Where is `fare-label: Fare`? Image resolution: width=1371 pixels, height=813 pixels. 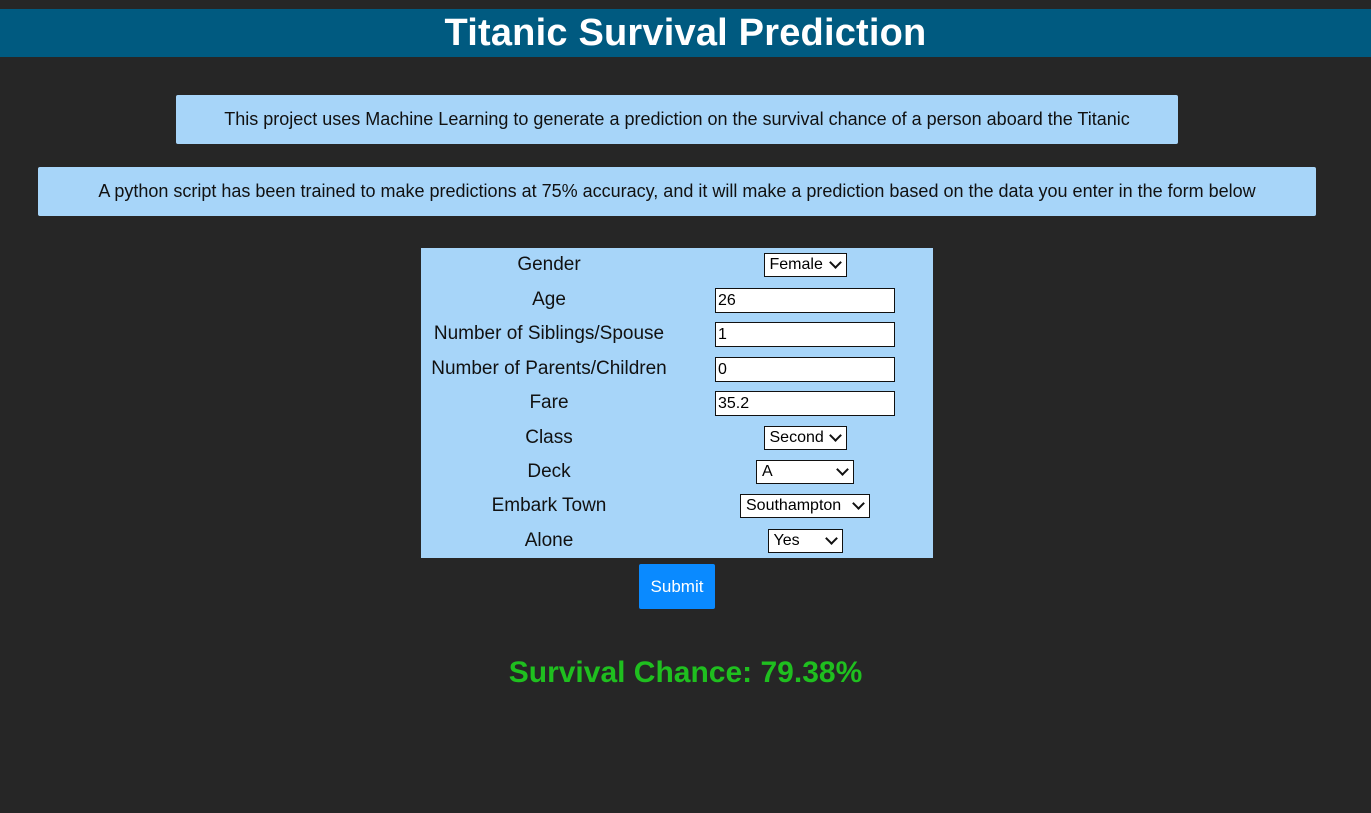 fare-label: Fare is located at coordinates (549, 402).